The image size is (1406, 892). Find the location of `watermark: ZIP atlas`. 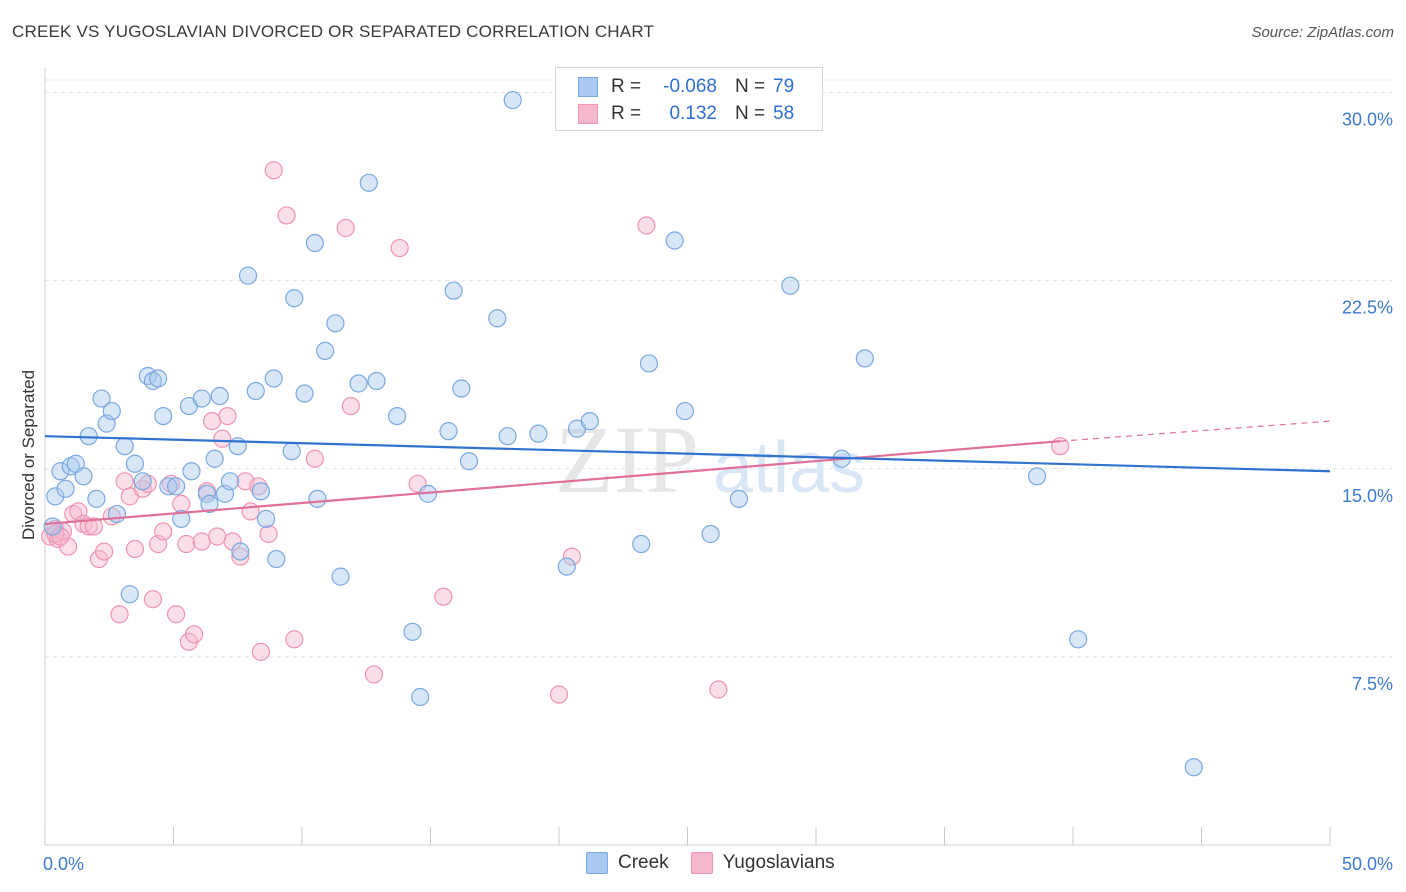

watermark: ZIP atlas is located at coordinates (710, 459).